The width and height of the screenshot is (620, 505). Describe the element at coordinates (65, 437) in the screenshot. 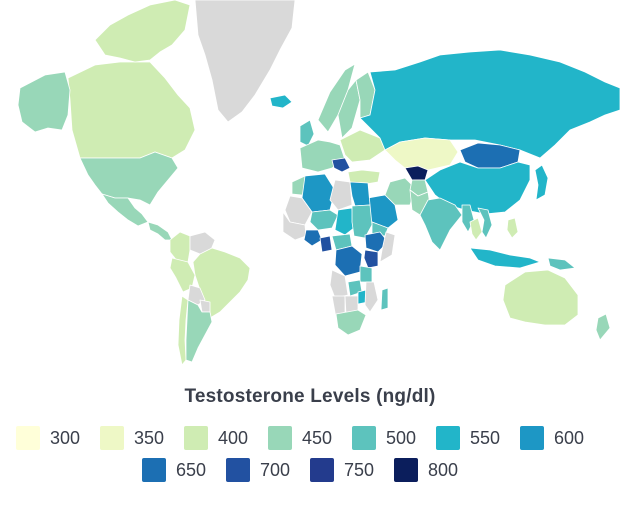

I see `legend-label: 300` at that location.